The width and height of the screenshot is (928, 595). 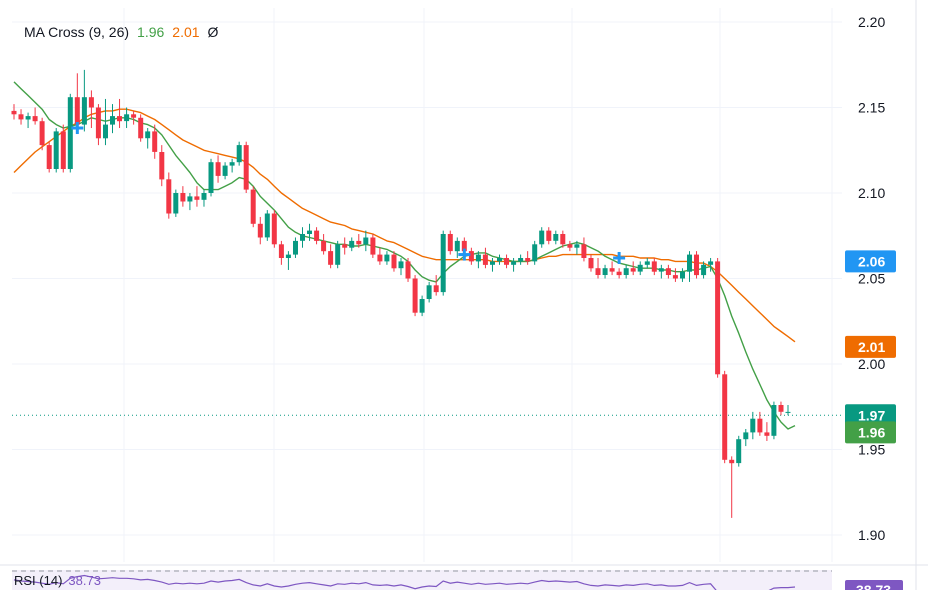 I want to click on ma-fast-badge: 1.96, so click(x=870, y=432).